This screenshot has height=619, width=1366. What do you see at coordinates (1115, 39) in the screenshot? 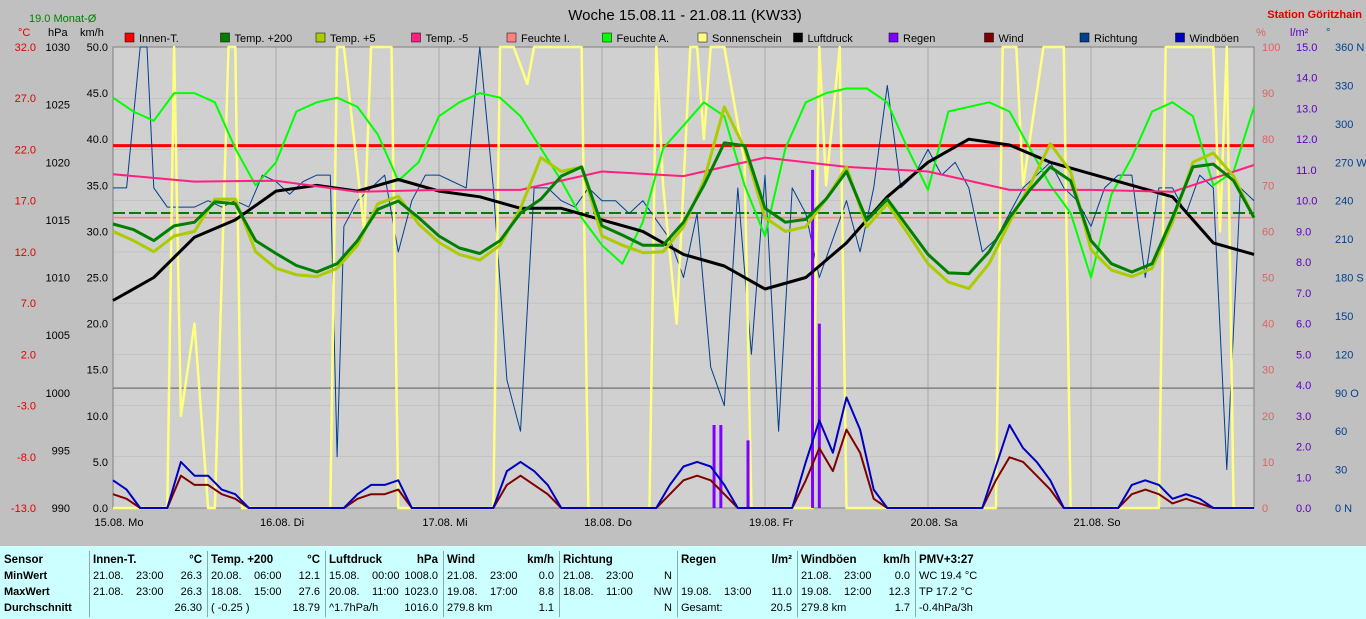
I see `legend-label: Richtung` at bounding box center [1115, 39].